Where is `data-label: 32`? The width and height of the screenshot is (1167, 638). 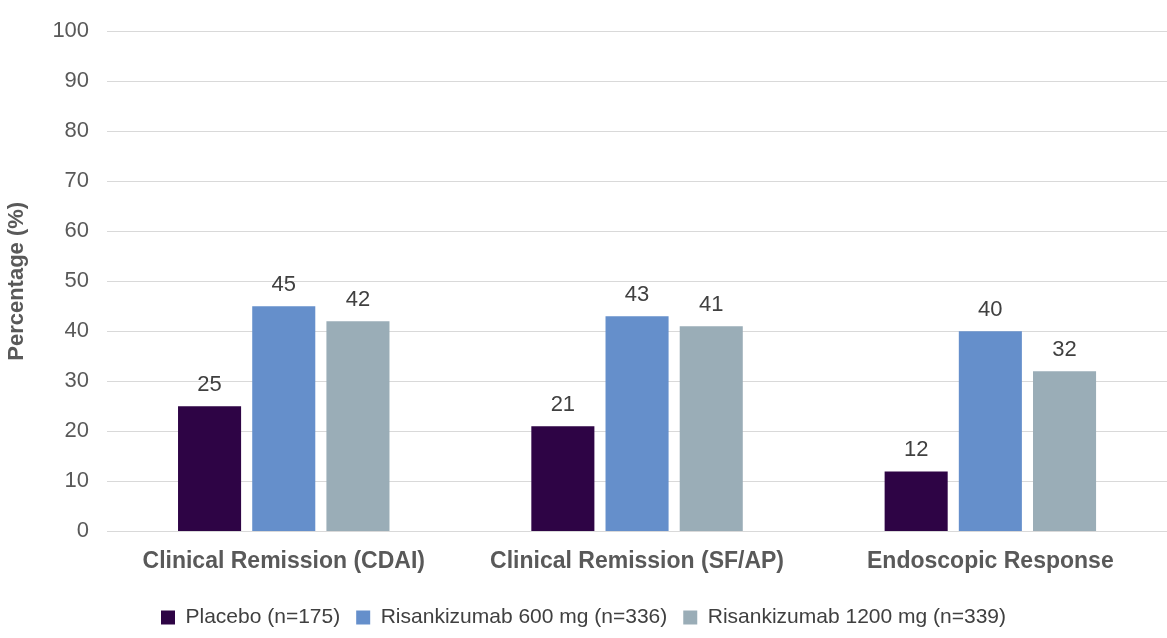 data-label: 32 is located at coordinates (1064, 349).